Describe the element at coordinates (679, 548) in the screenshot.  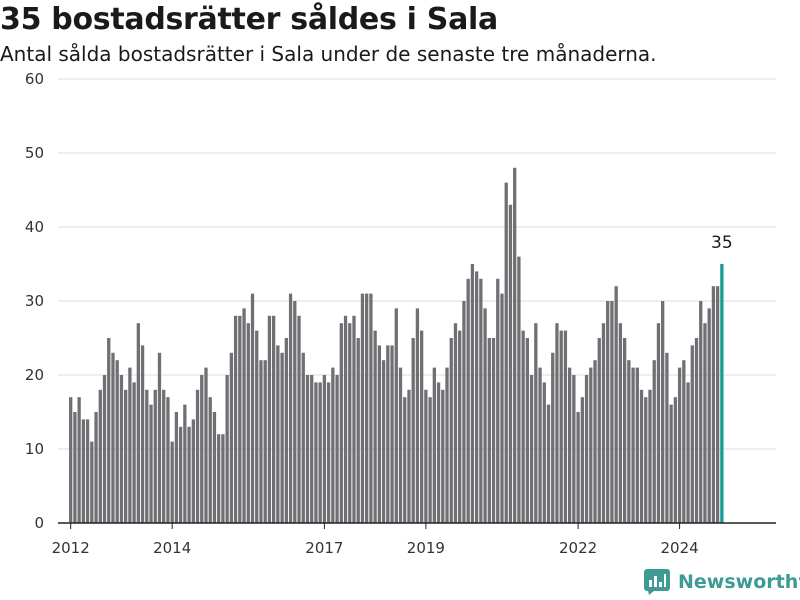
I see `x-tick-label: 2024` at that location.